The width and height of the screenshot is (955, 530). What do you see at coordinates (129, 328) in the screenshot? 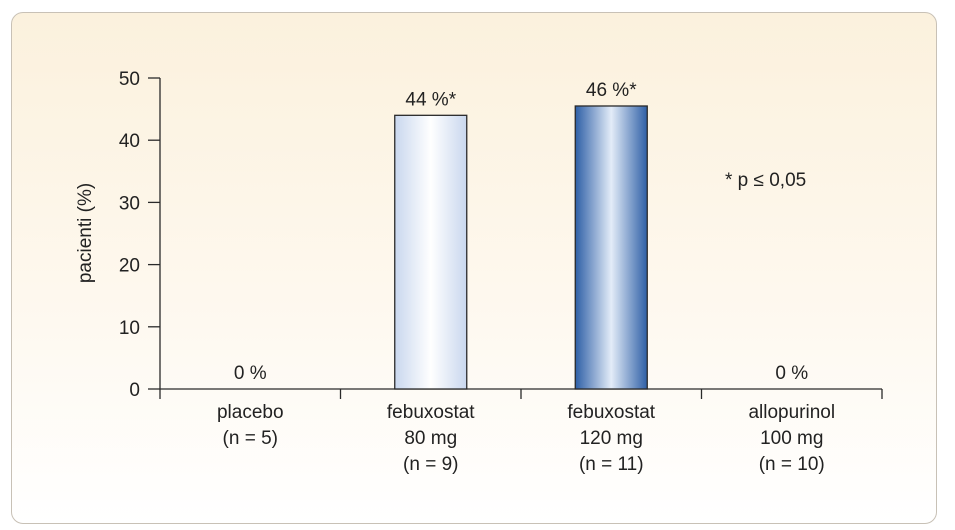
I see `y-tick-label: 10` at bounding box center [129, 328].